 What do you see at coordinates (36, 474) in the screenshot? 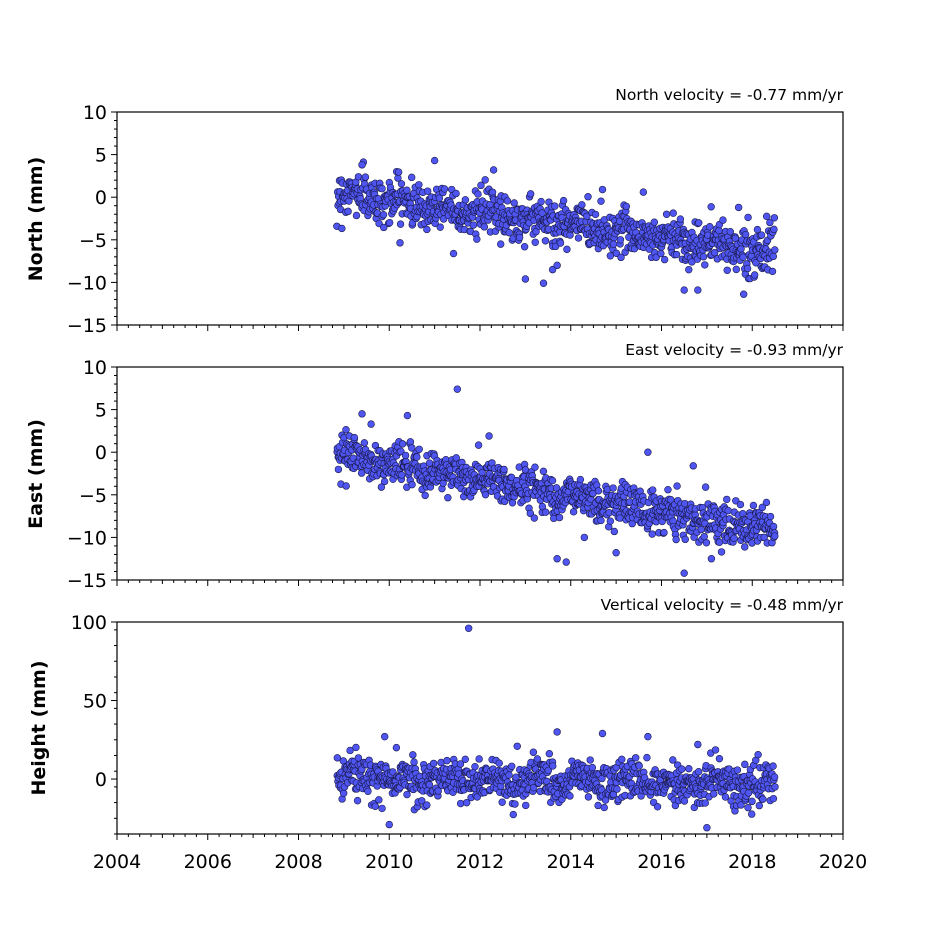
I see `east-ylabel: East (mm)` at bounding box center [36, 474].